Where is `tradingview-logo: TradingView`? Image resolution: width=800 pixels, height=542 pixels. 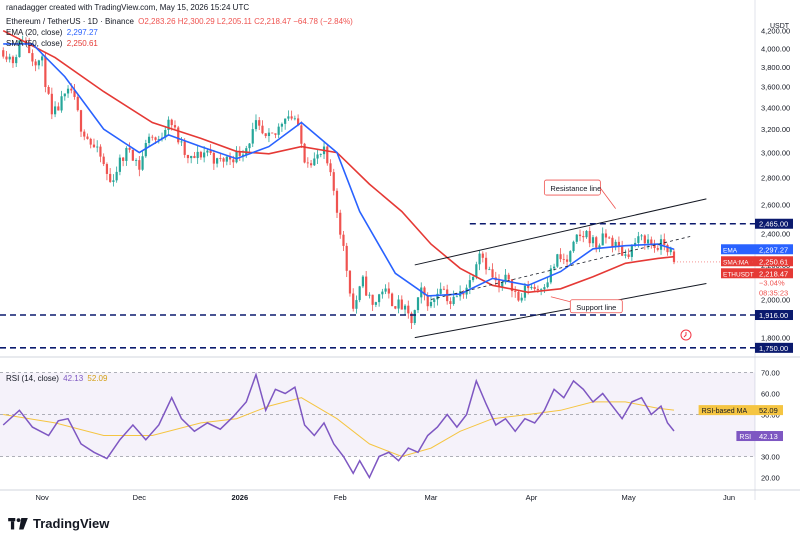 tradingview-logo: TradingView is located at coordinates (58, 523).